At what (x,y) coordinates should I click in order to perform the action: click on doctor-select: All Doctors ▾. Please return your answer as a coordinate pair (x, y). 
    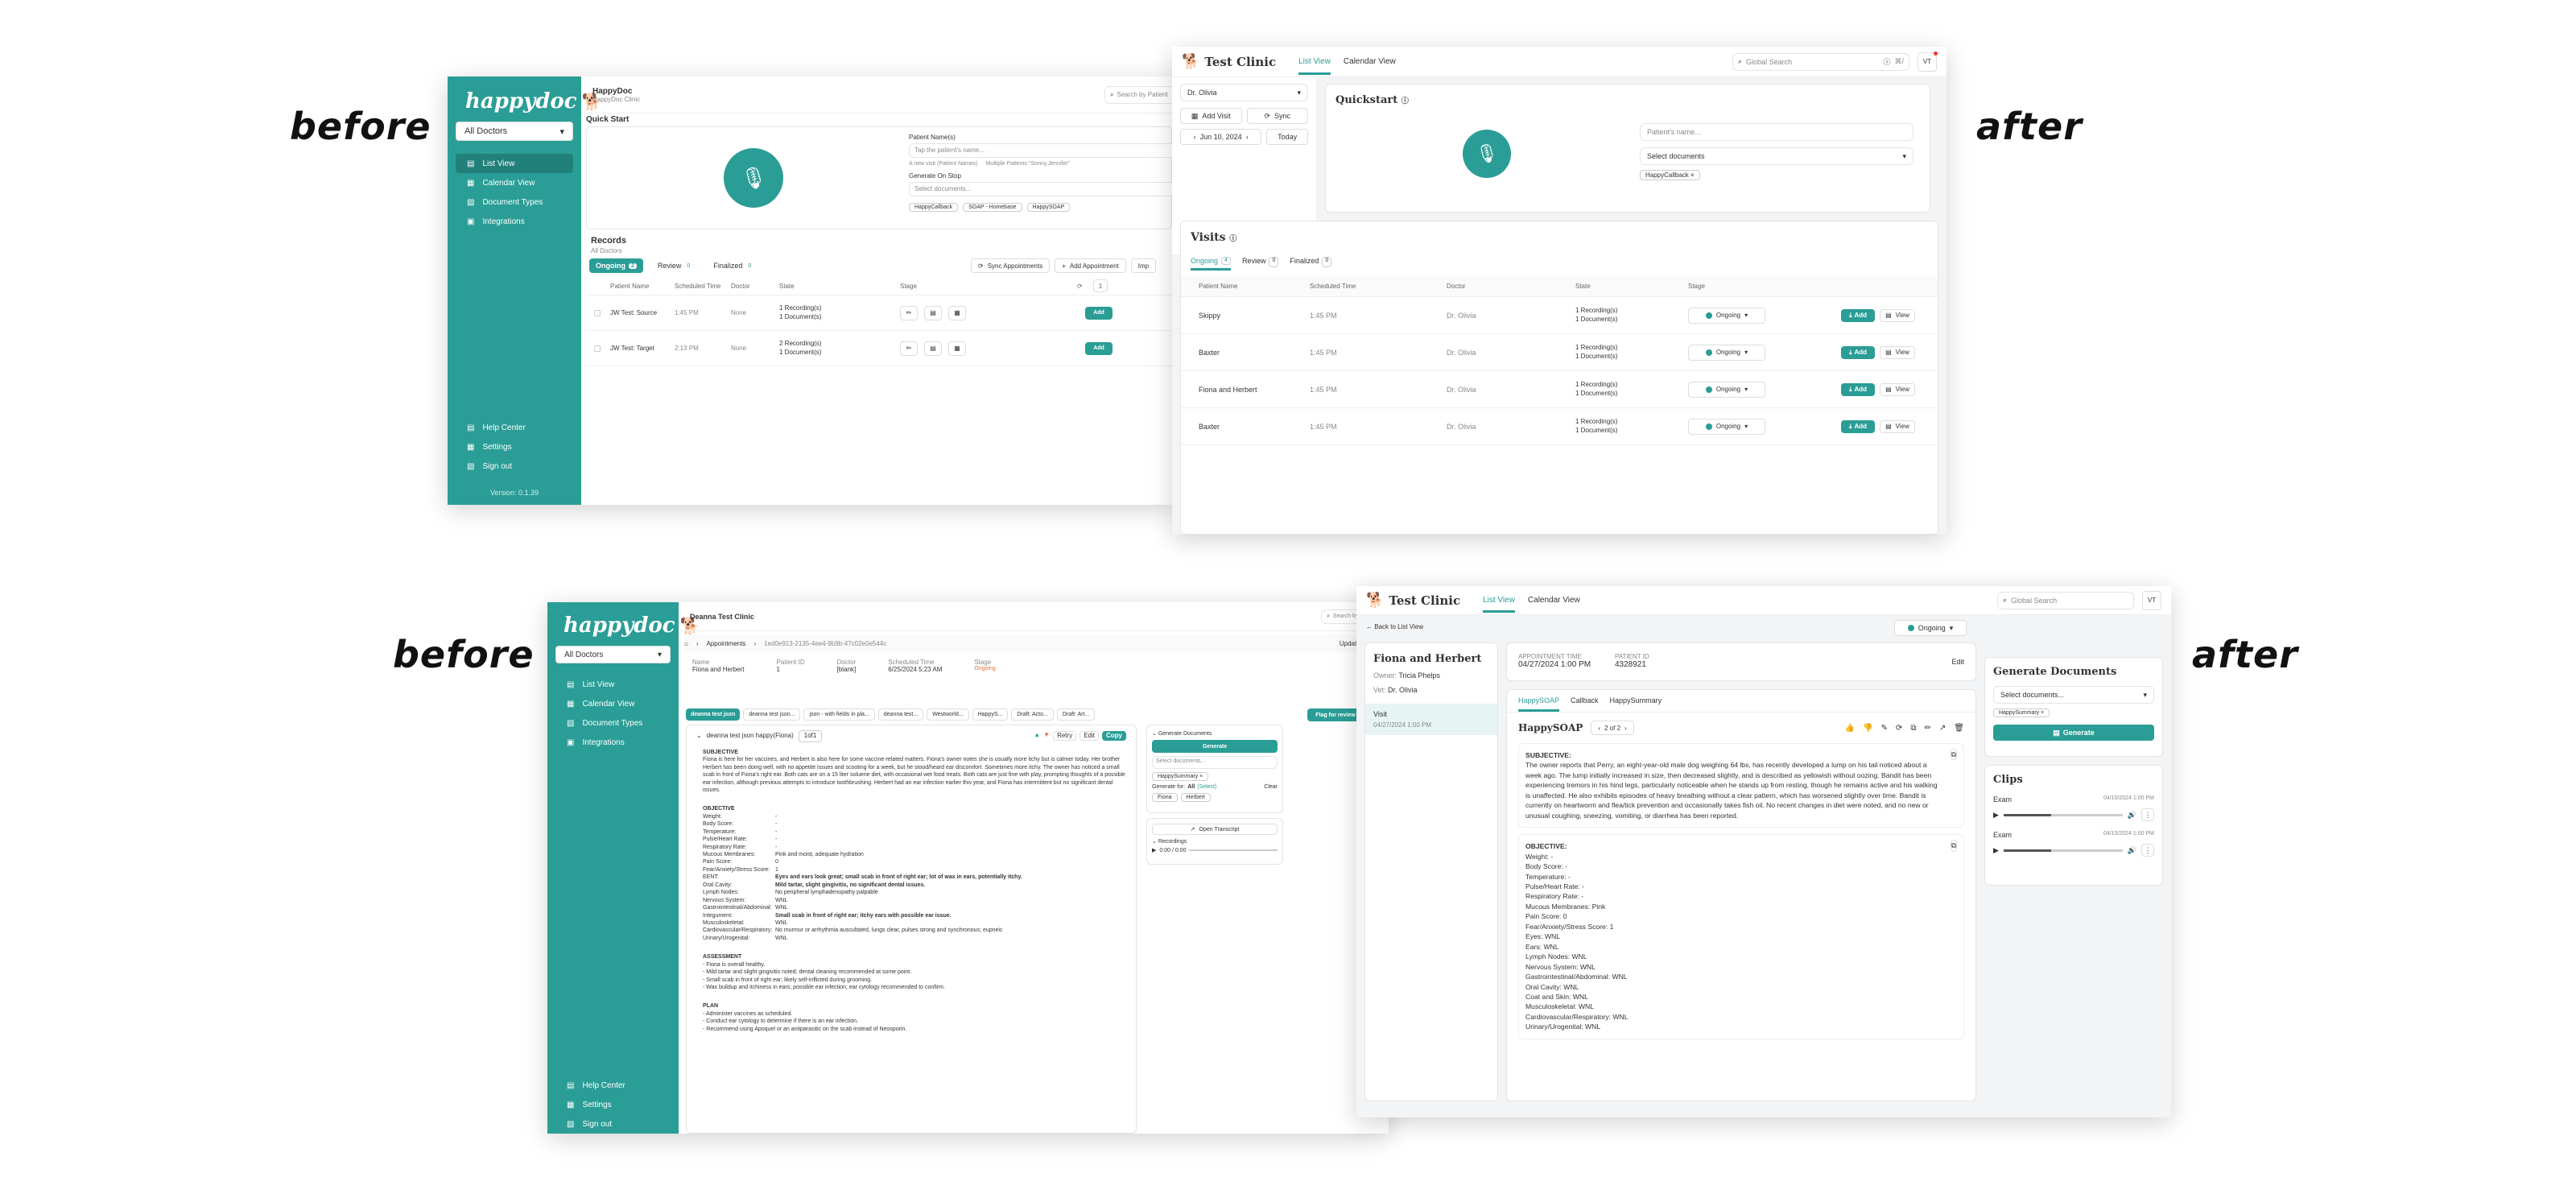
    Looking at the image, I should click on (514, 131).